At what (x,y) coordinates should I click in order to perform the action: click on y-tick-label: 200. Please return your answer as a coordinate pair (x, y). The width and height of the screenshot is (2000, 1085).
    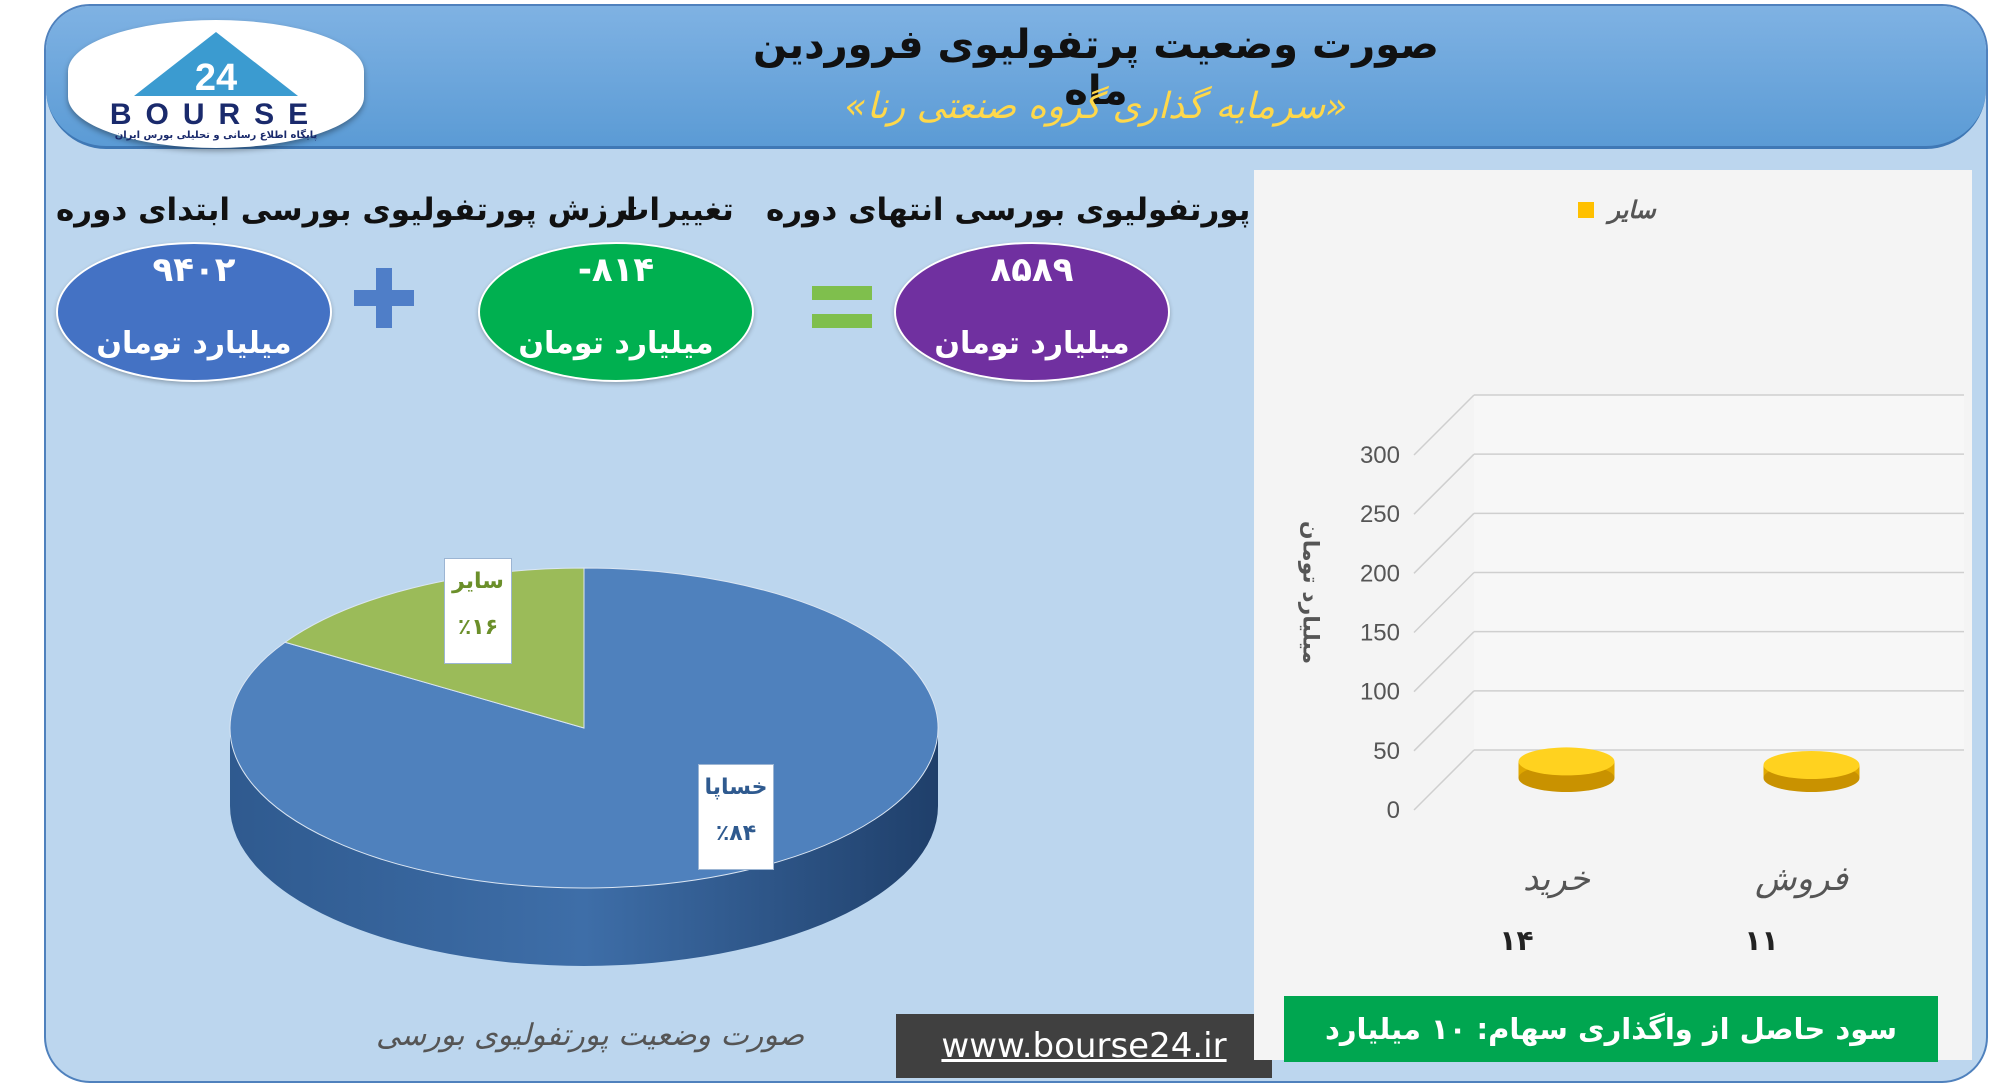
    Looking at the image, I should click on (1380, 573).